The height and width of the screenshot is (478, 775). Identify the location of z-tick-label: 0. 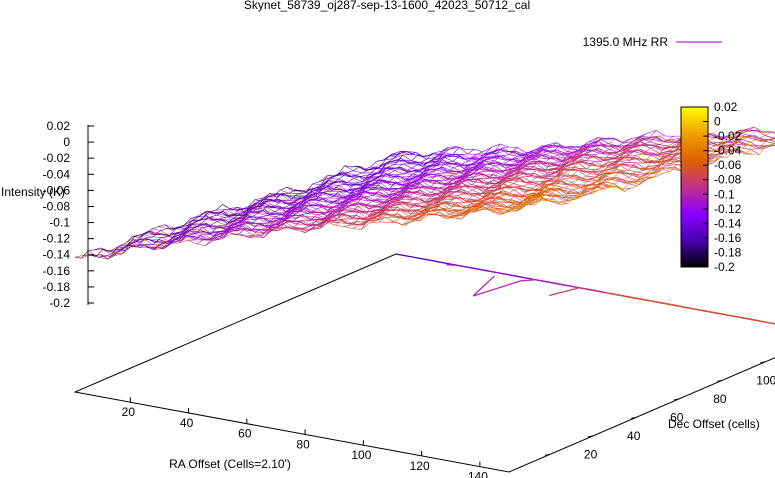
(66, 142).